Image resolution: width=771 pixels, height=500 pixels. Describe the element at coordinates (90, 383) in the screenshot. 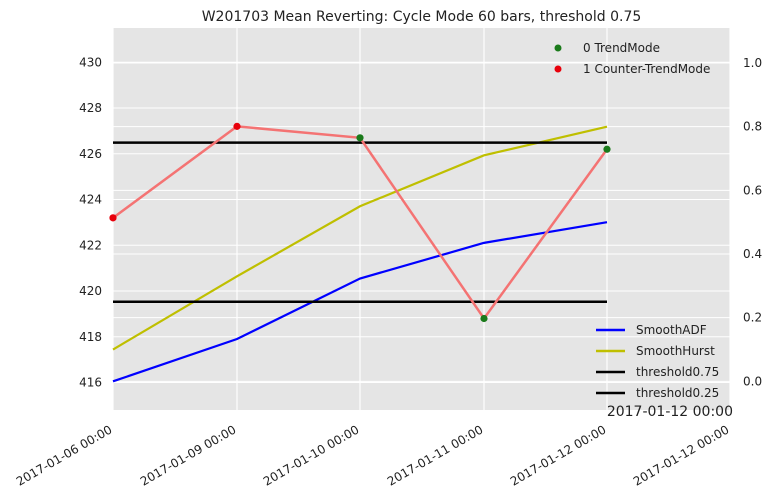

I see `y-tick-label-left: 416` at that location.